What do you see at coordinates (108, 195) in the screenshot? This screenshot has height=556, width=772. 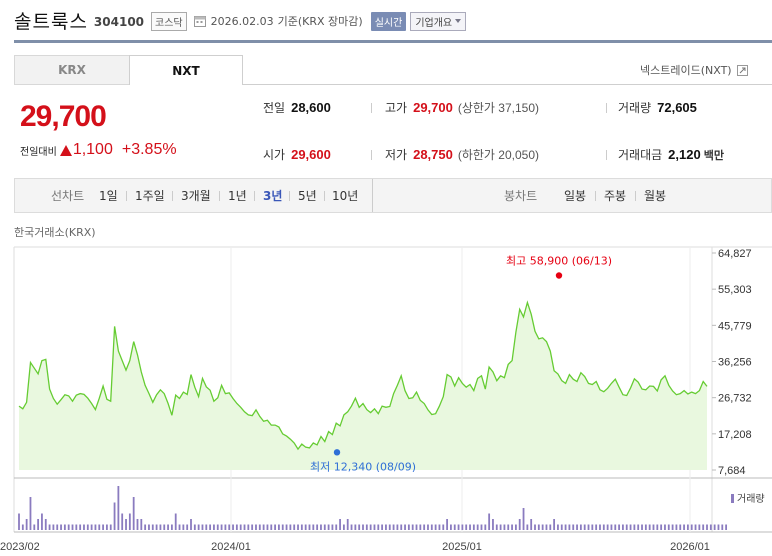 I see `period-1d: 1일` at bounding box center [108, 195].